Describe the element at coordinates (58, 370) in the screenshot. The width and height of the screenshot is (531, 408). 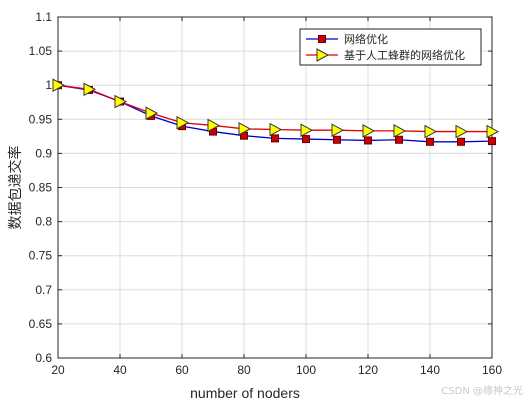
I see `x-tick-label: 20` at that location.